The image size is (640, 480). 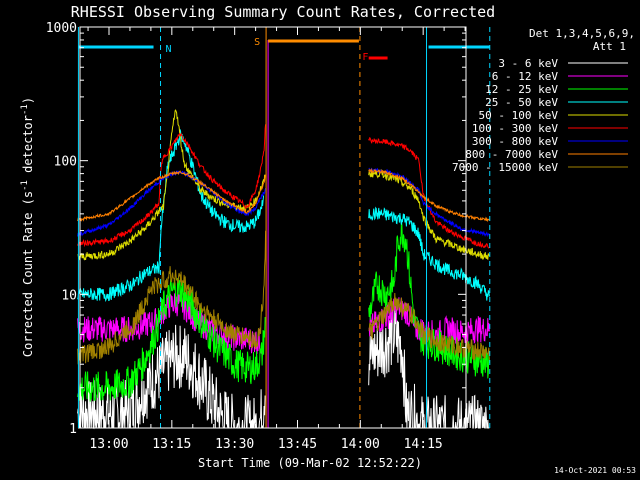 I want to click on legend-header-2: Att 1, so click(x=609, y=46).